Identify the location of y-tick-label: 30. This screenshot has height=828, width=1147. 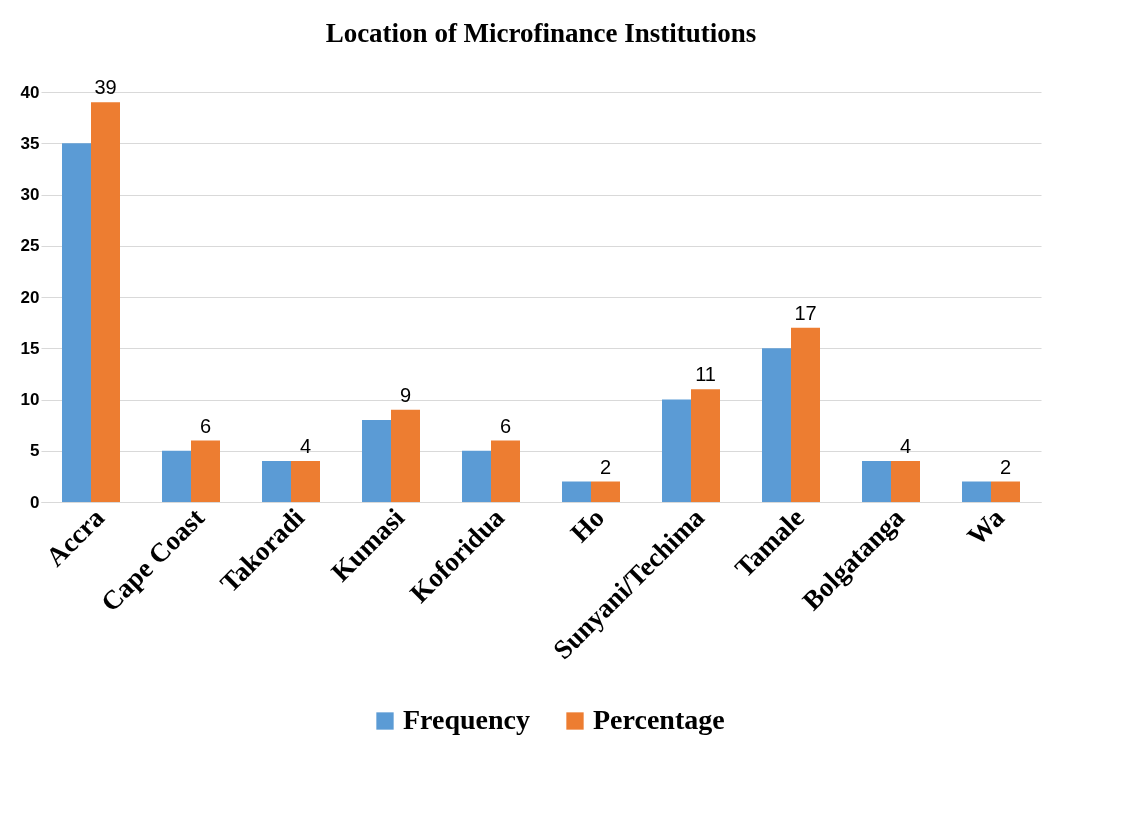
(30, 194).